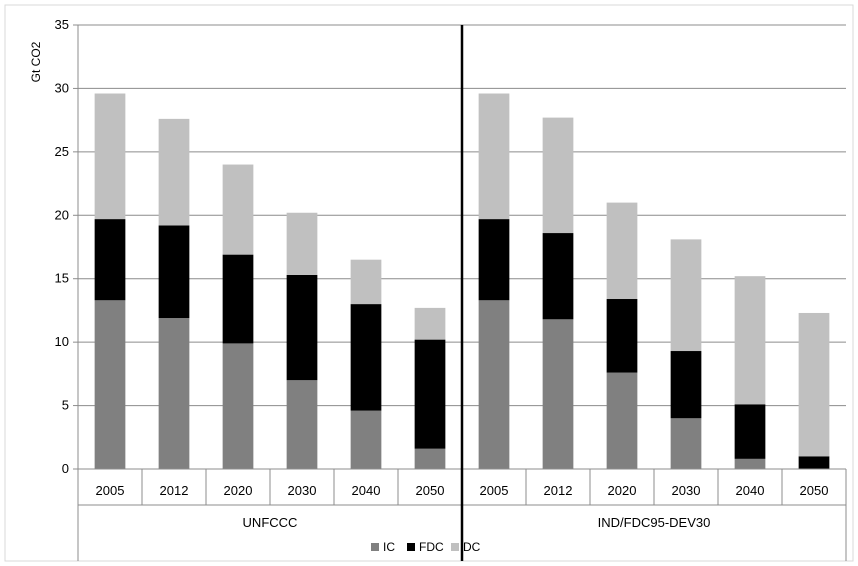 The image size is (858, 566). I want to click on bar-fdc-unfccc-2030, so click(302, 327).